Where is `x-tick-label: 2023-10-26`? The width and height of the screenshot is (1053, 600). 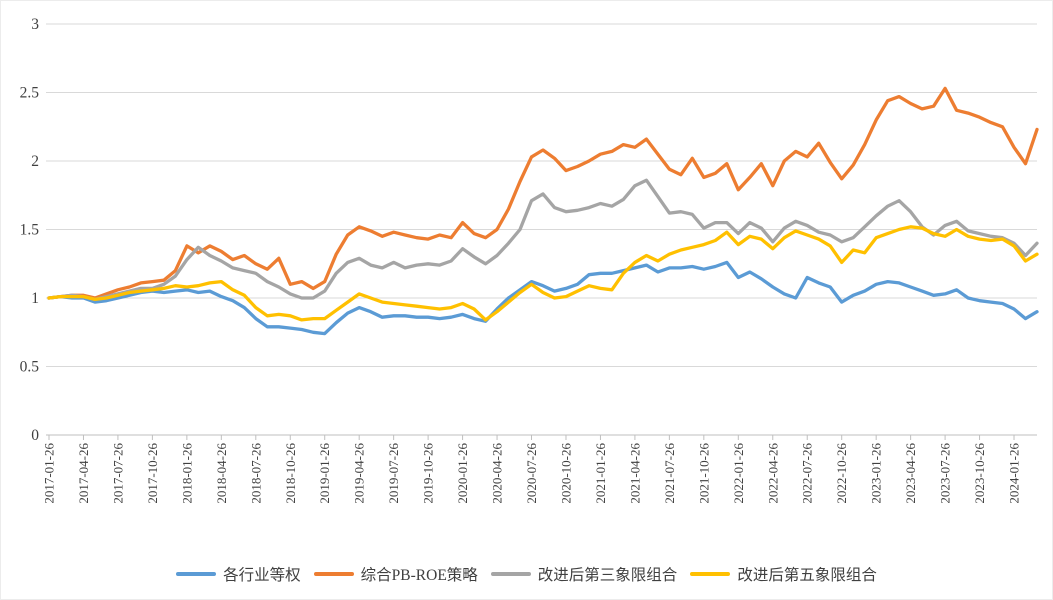
x-tick-label: 2023-10-26 is located at coordinates (979, 473).